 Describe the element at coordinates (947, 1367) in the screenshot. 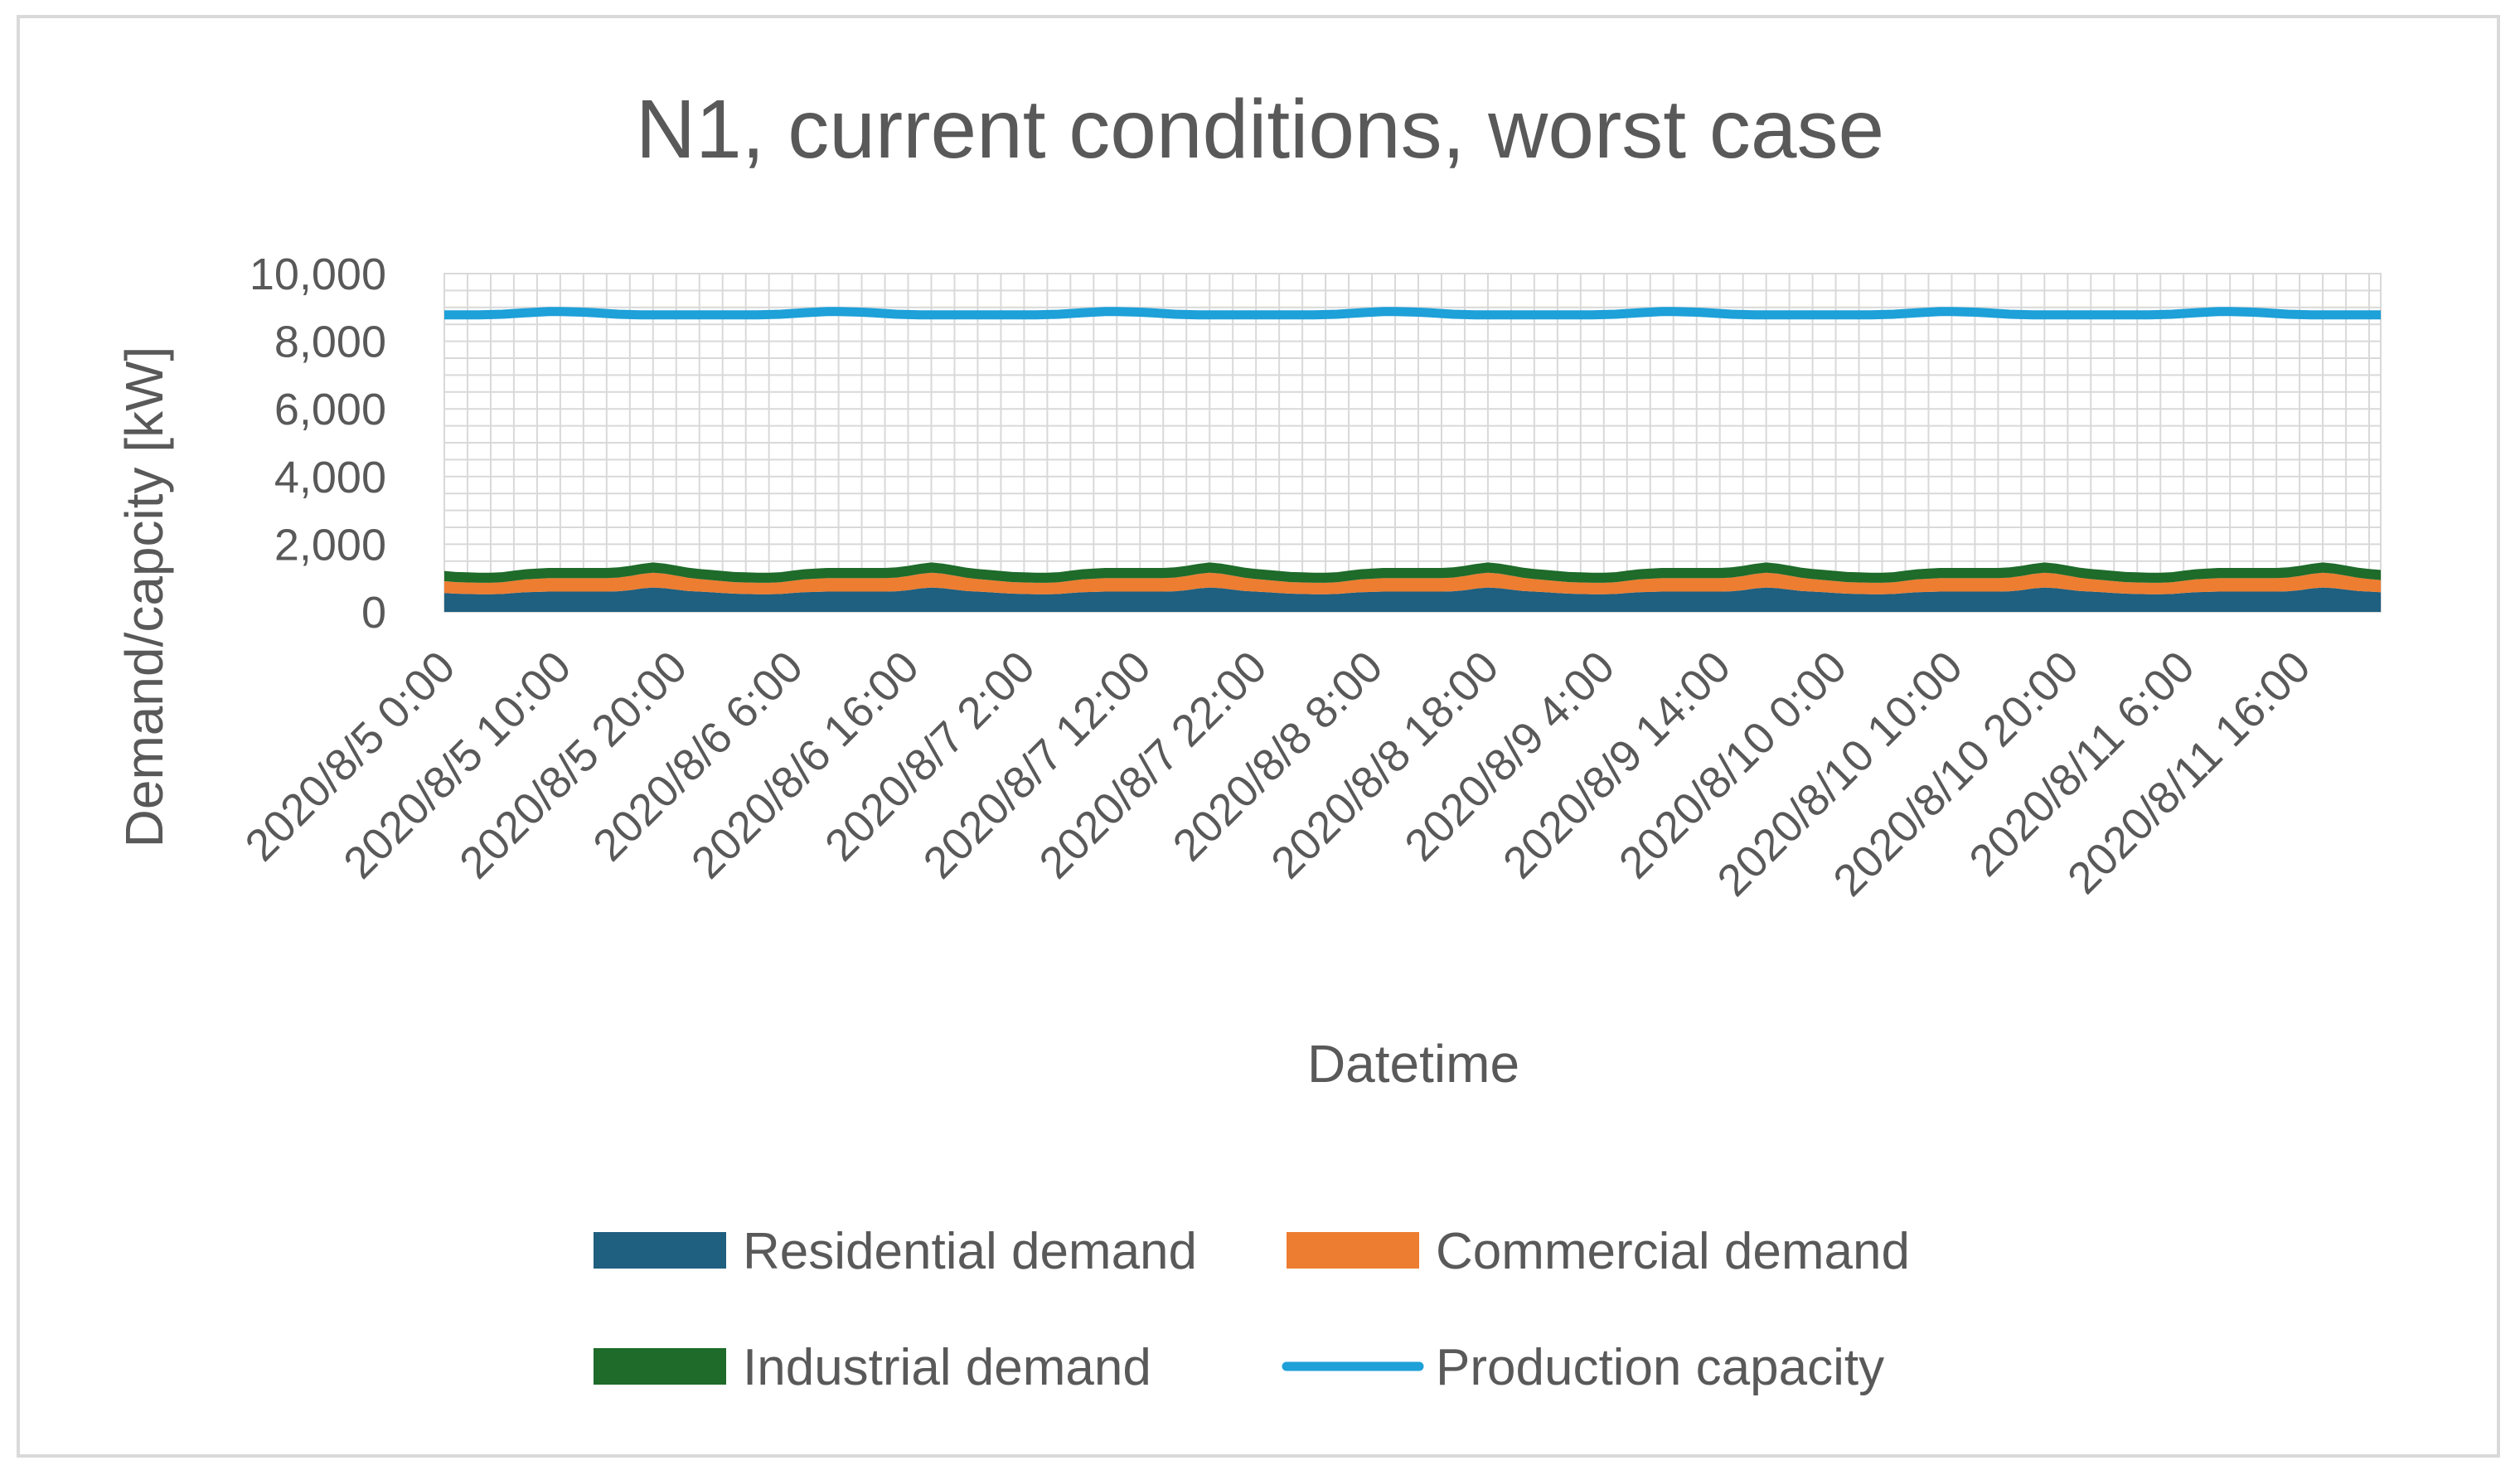

I see `legend-label-industrial-demand: Industrial demand` at that location.